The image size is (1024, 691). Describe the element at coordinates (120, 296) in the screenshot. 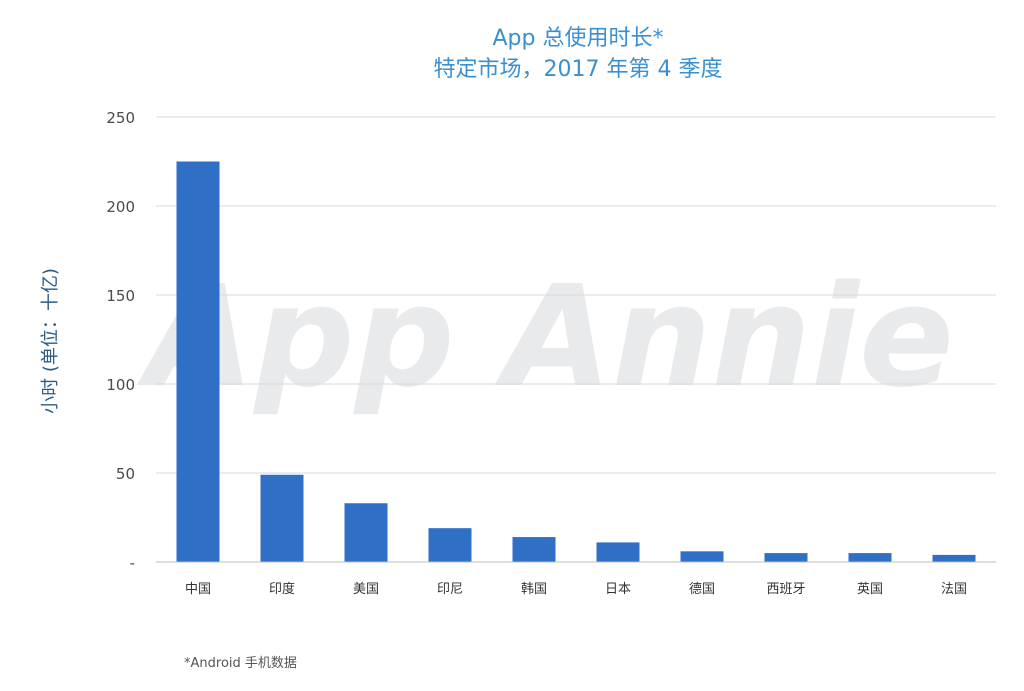

I see `y-tick-label: 150` at that location.